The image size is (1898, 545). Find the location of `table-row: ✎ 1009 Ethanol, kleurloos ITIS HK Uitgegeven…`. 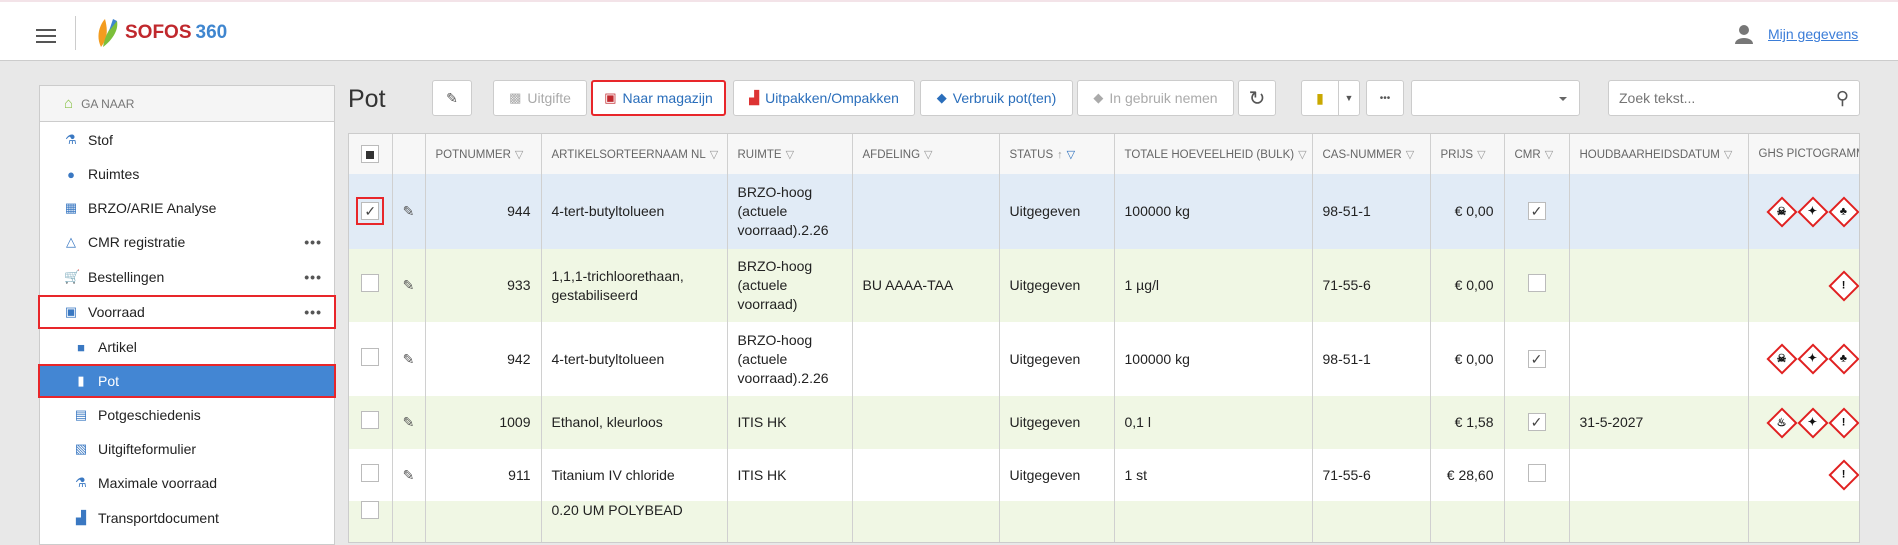

table-row: ✎ 1009 Ethanol, kleurloos ITIS HK Uitgegeven… is located at coordinates (1104, 422).